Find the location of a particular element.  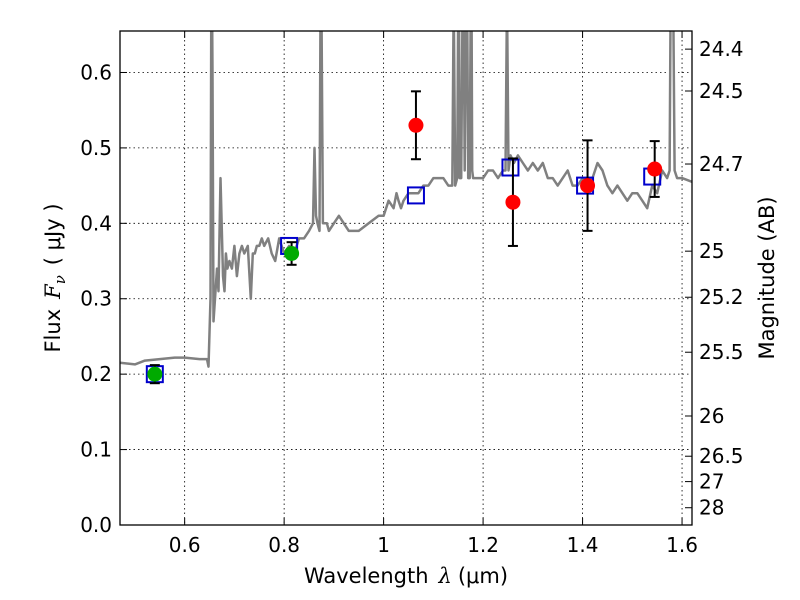

x-tick-label: 1.2 is located at coordinates (483, 545).